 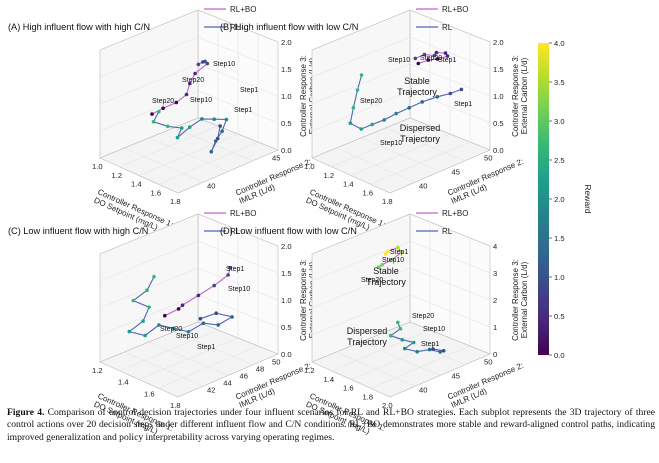 What do you see at coordinates (447, 231) in the screenshot?
I see `legend-label-rl: RL` at bounding box center [447, 231].